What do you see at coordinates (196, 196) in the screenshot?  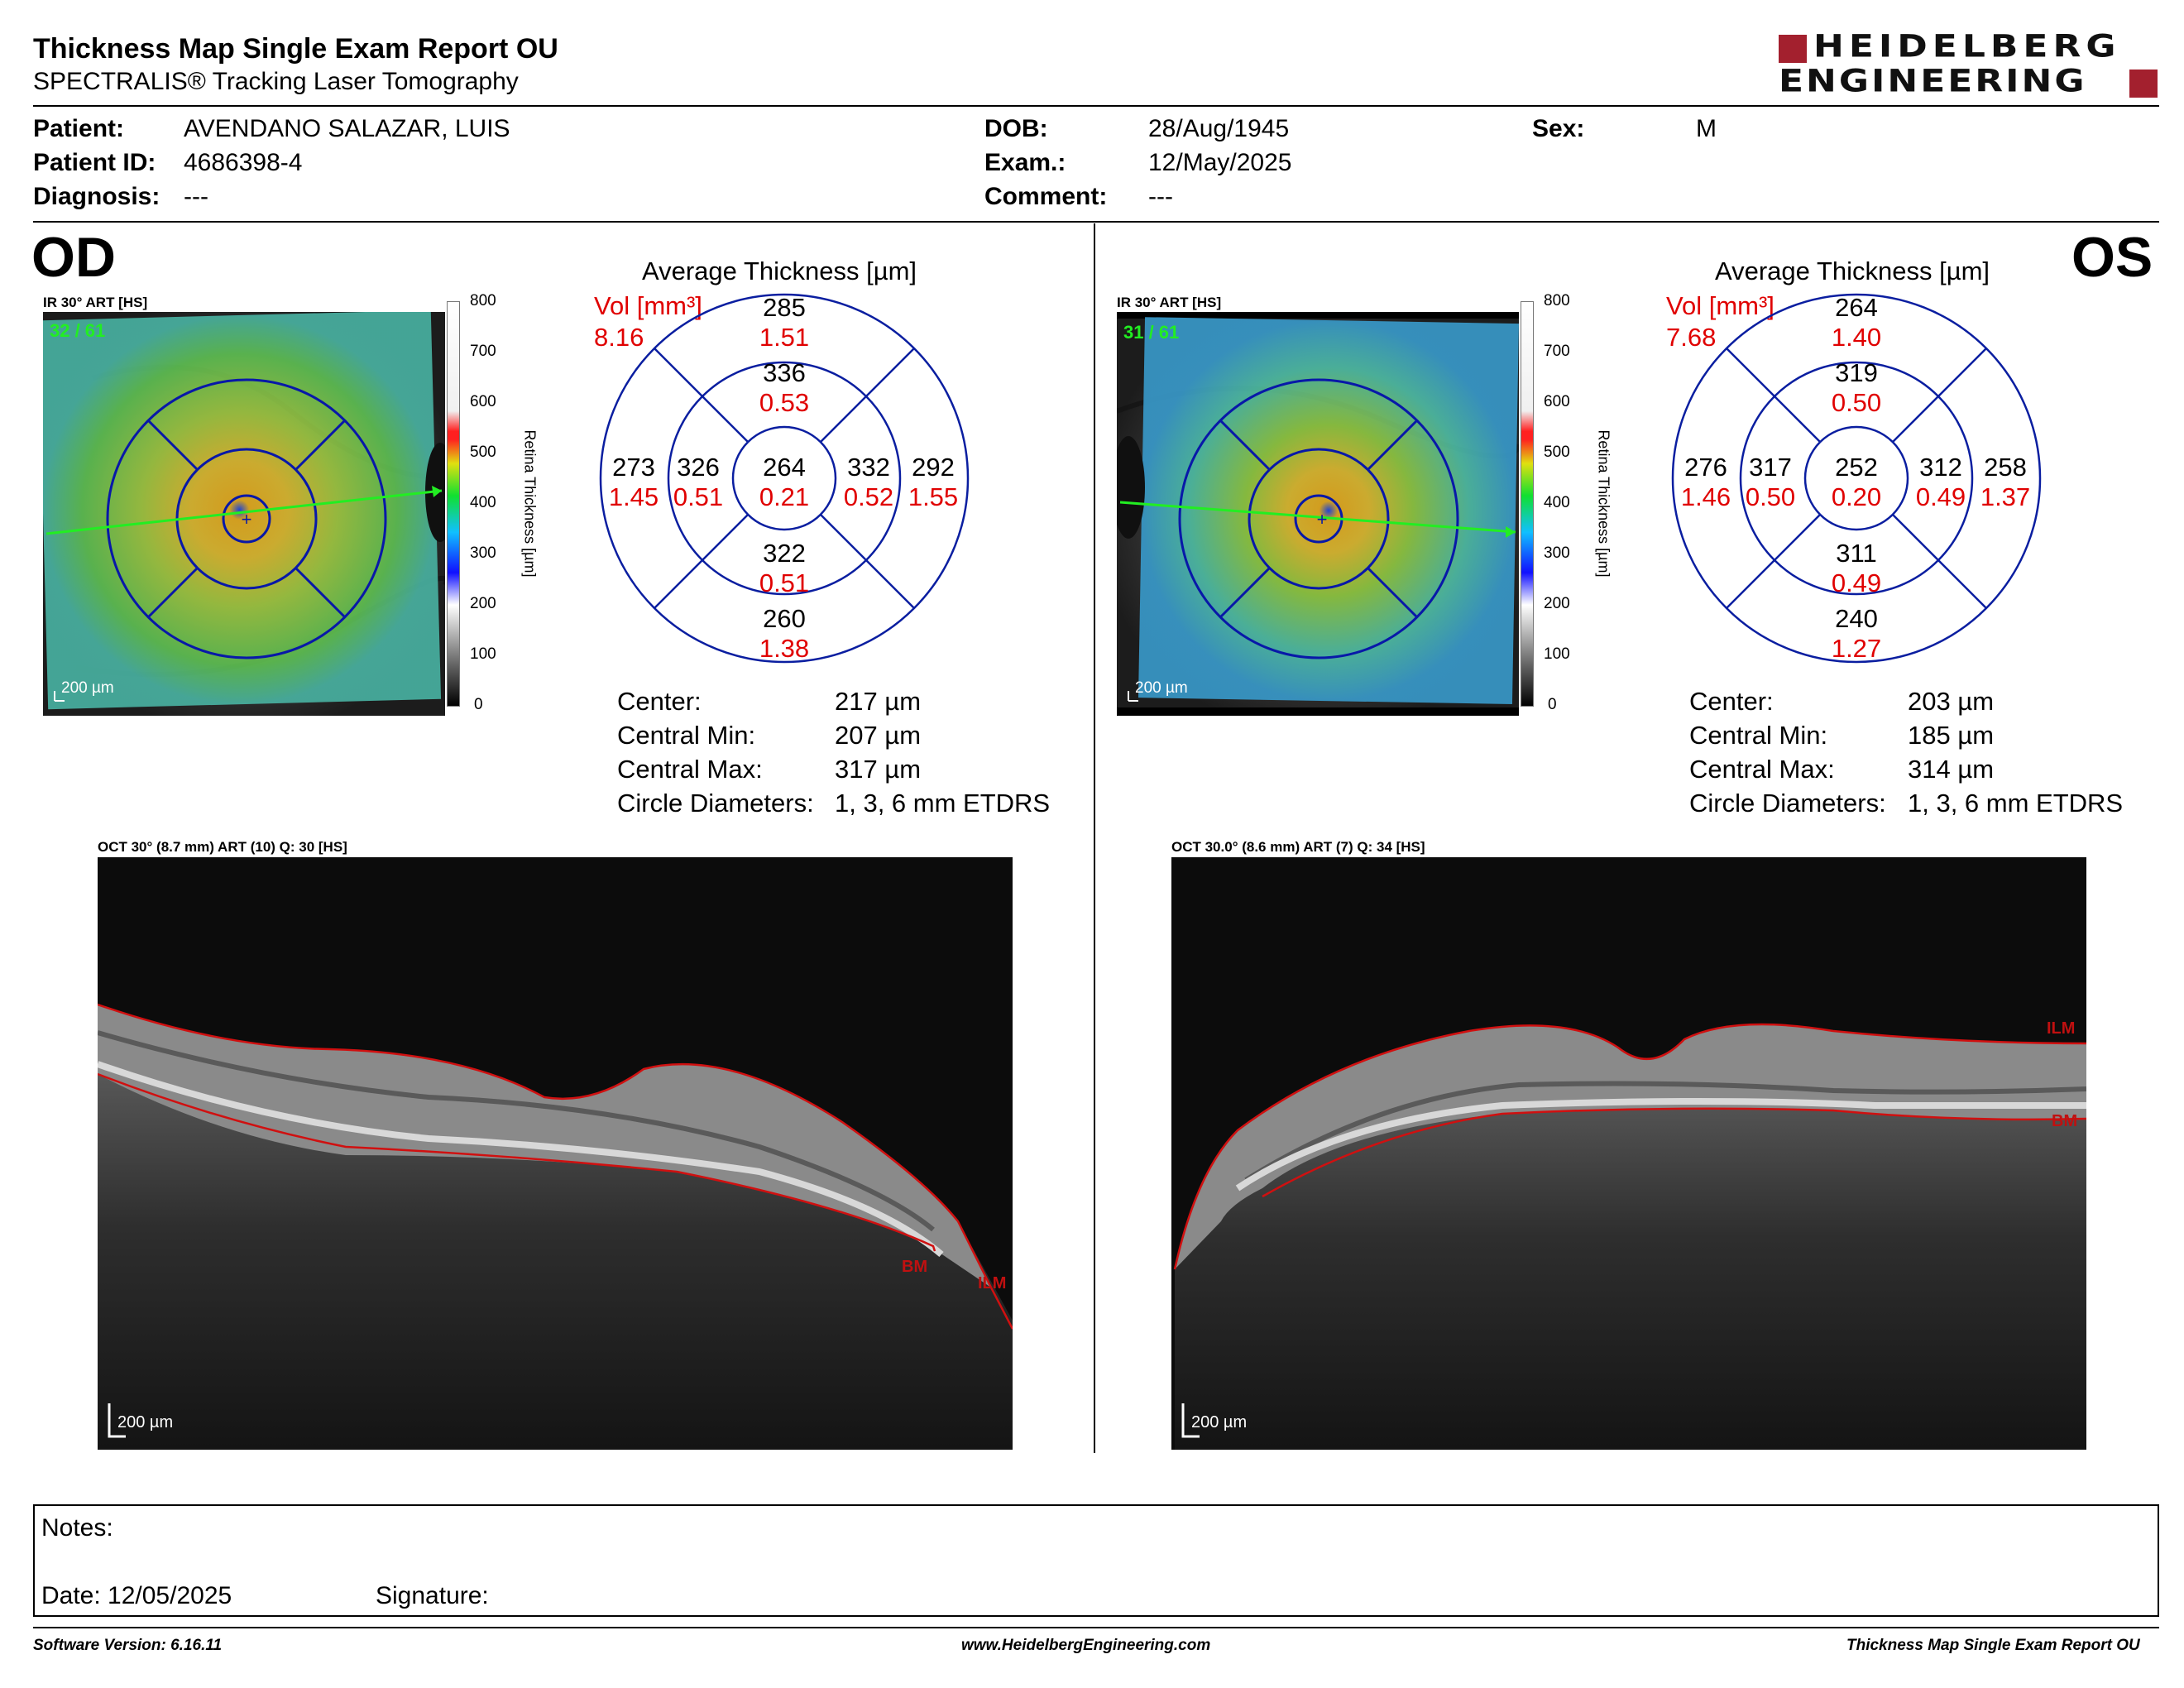 I see `diagnosis-value: ---` at bounding box center [196, 196].